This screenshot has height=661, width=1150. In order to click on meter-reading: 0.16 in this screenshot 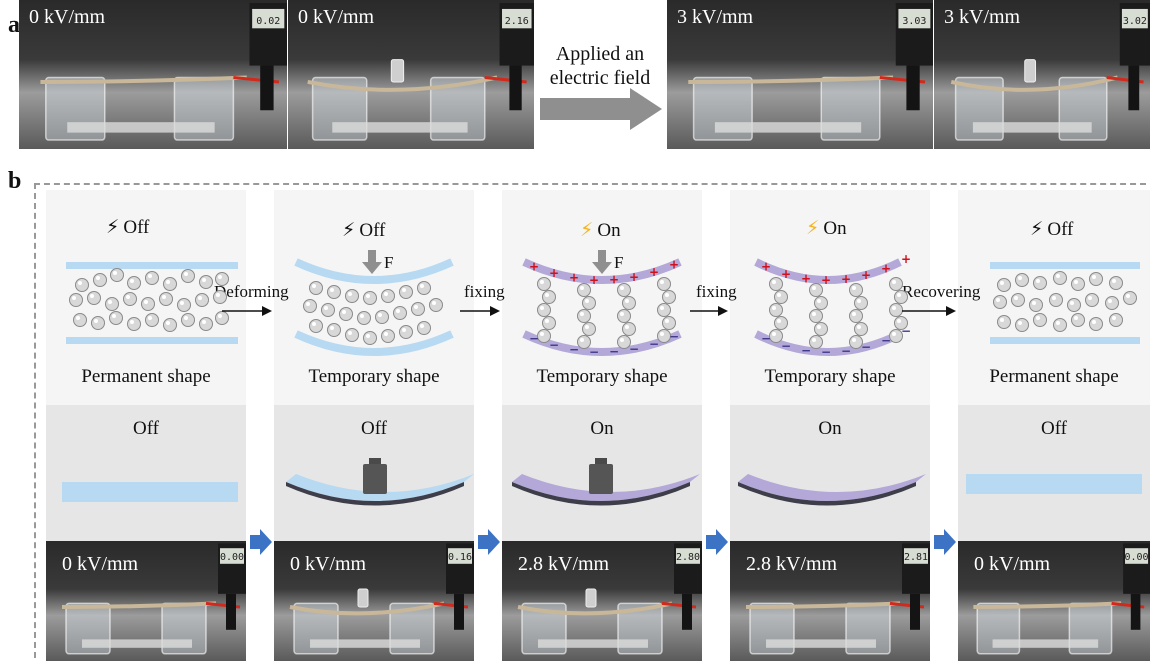, I will do `click(460, 557)`.